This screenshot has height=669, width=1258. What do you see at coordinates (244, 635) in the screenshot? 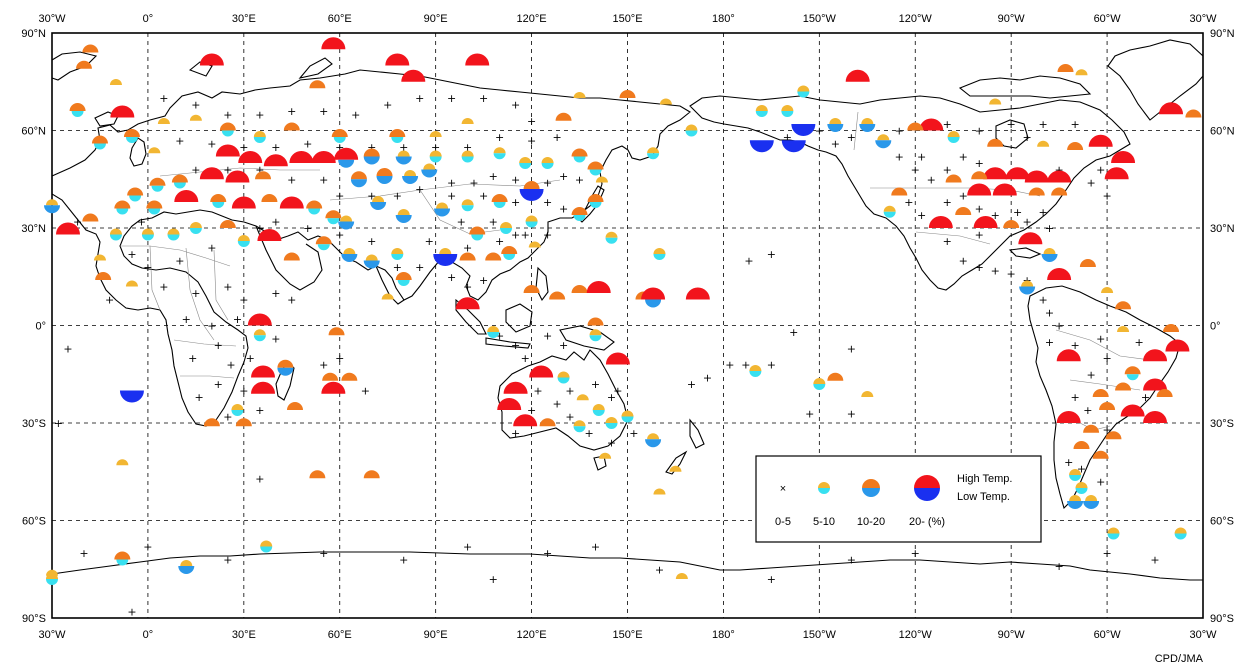
I see `bottom-lon-label: 30°E` at bounding box center [244, 635].